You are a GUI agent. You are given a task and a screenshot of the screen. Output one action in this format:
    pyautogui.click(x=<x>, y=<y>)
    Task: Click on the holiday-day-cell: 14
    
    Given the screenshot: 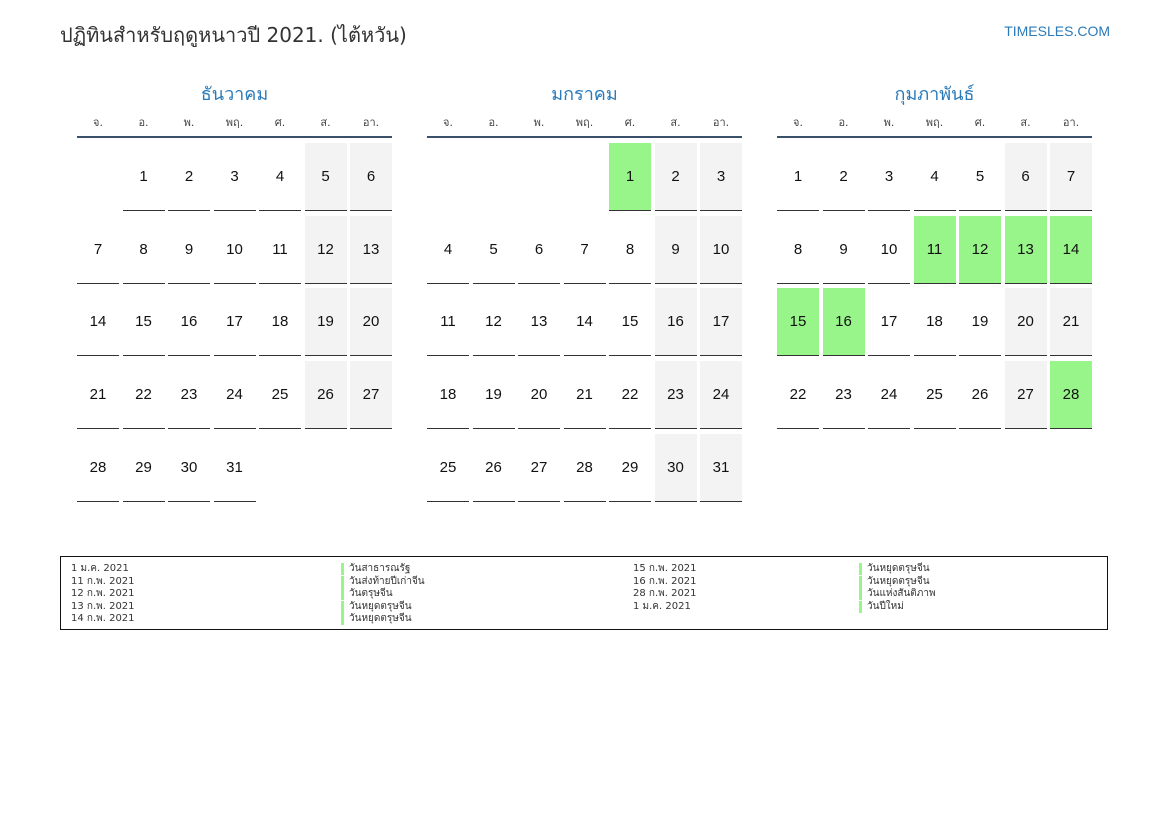 What is the action you would take?
    pyautogui.click(x=1071, y=249)
    